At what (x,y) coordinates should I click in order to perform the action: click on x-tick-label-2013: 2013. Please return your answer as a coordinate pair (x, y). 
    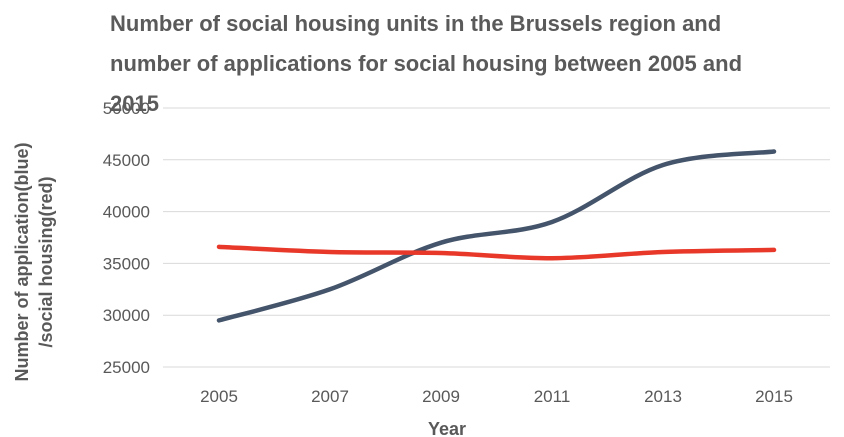
    Looking at the image, I should click on (663, 396).